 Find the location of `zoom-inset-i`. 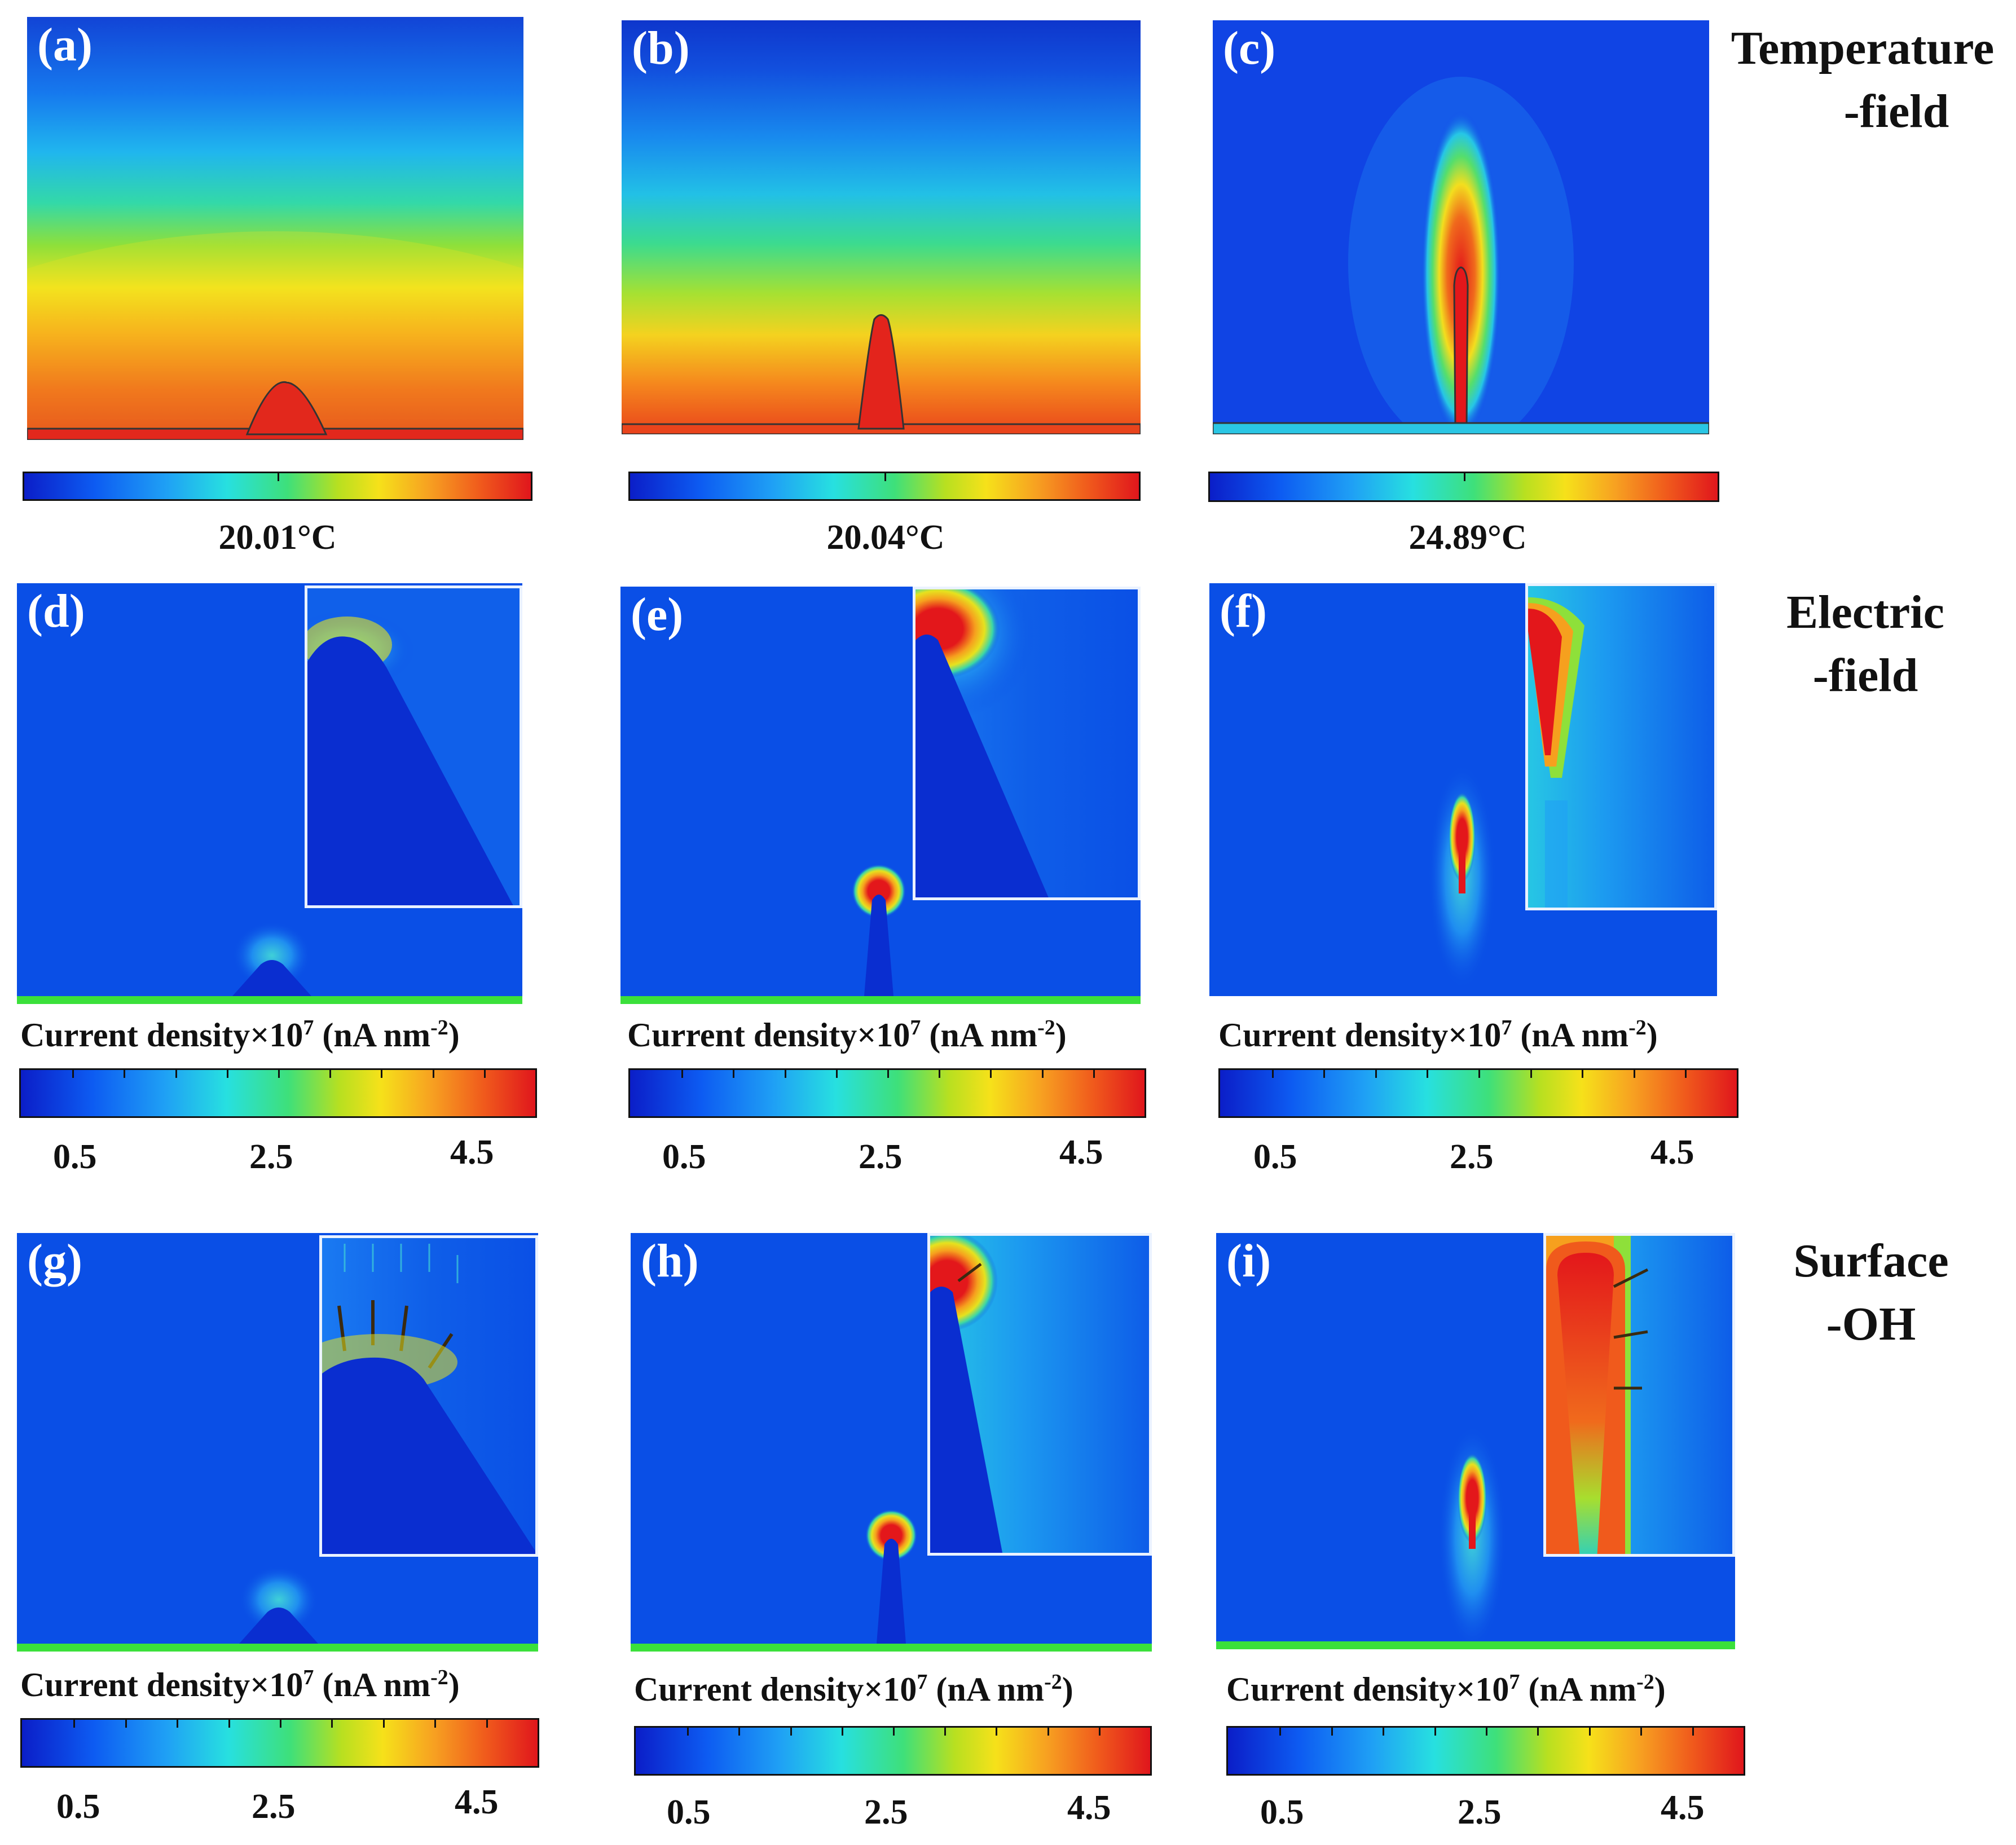

zoom-inset-i is located at coordinates (1639, 1395).